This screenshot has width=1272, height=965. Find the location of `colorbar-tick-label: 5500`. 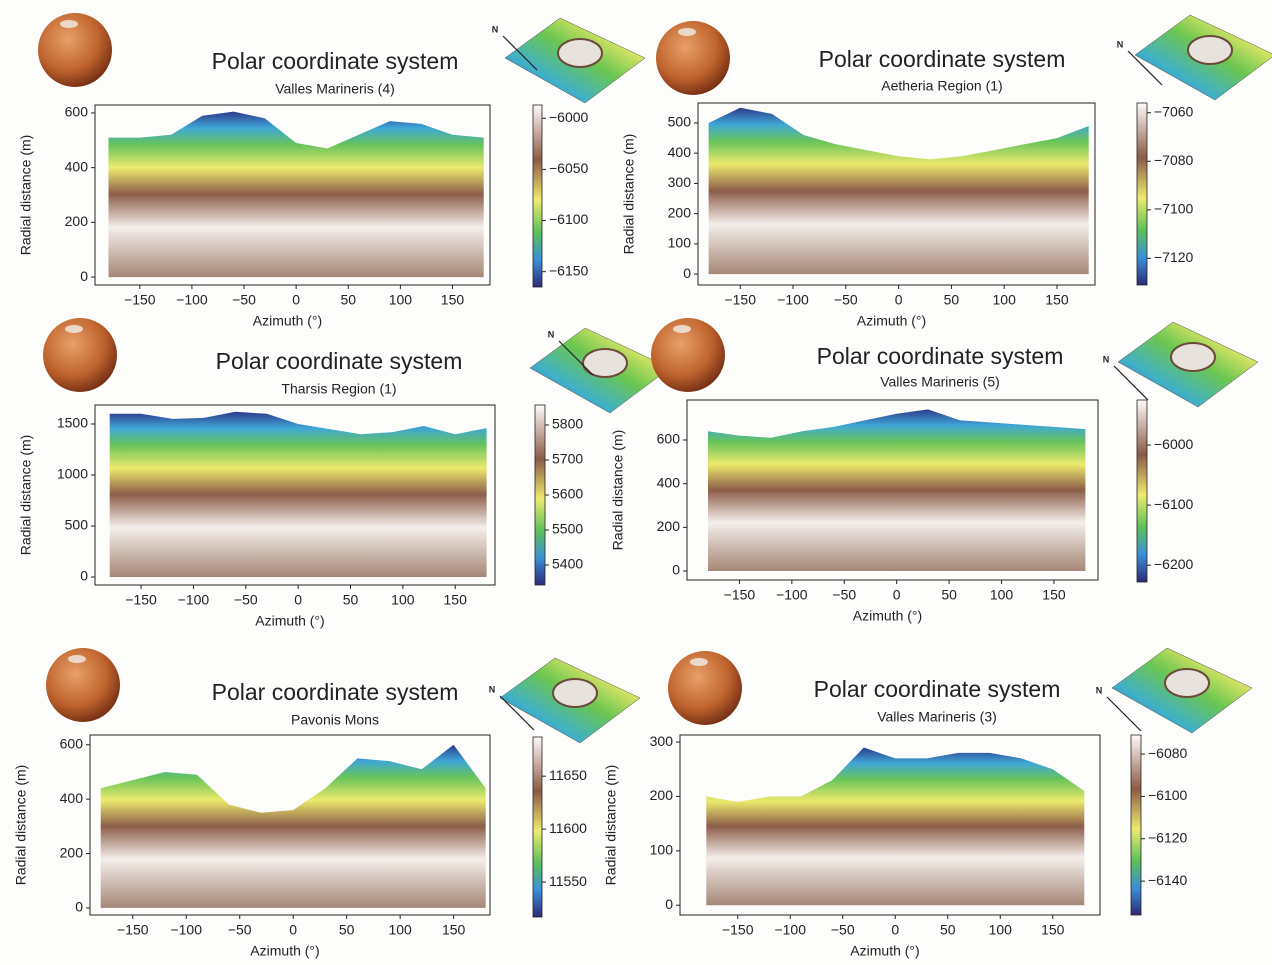

colorbar-tick-label: 5500 is located at coordinates (567, 529).